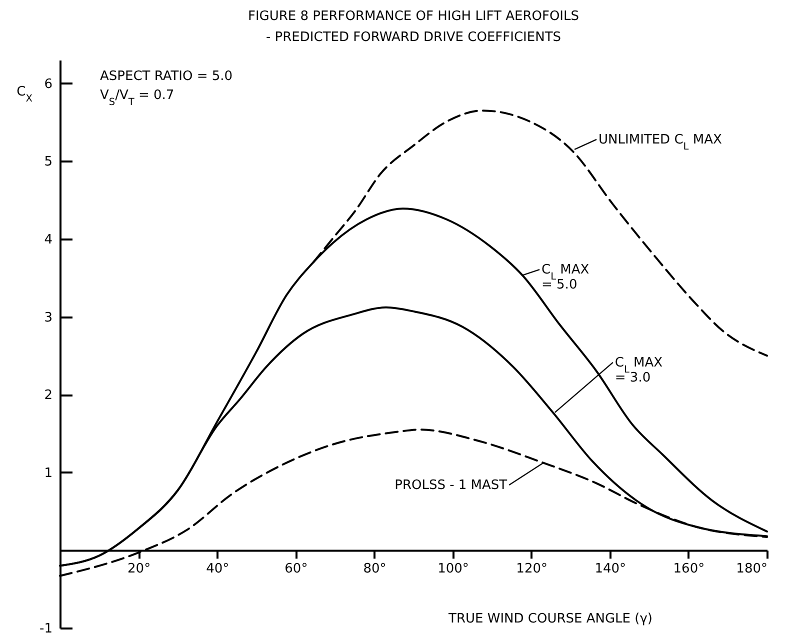  Describe the element at coordinates (139, 569) in the screenshot. I see `x-tick-label: 20°` at that location.